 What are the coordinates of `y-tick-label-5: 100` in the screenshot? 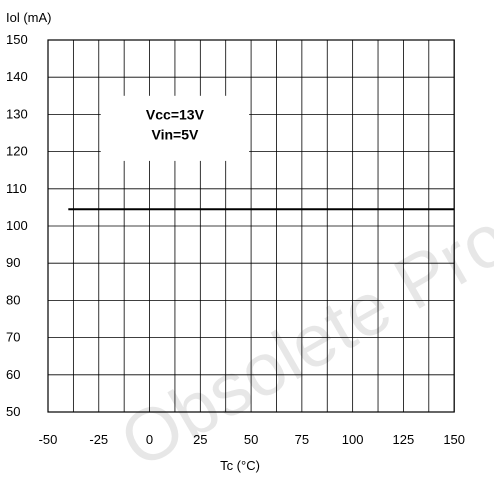 It's located at (17, 225).